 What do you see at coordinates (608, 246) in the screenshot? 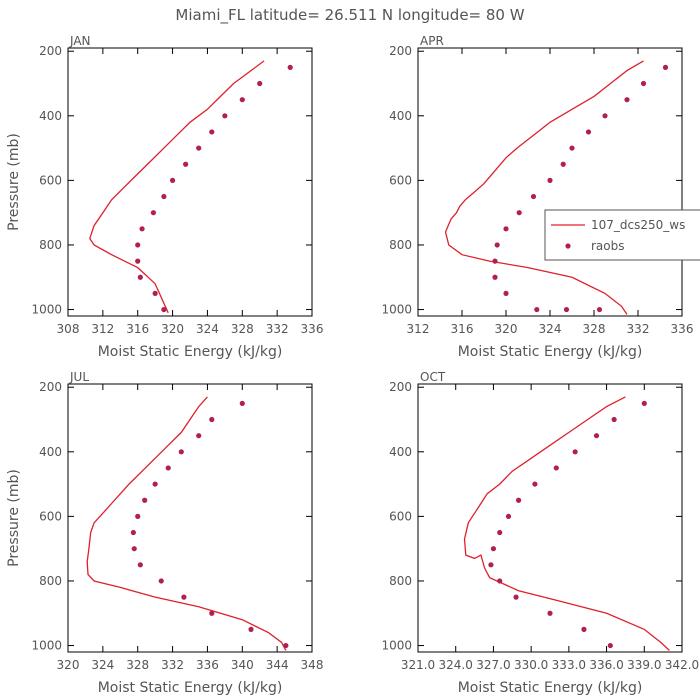
I see `legend-entry-label: raobs` at bounding box center [608, 246].